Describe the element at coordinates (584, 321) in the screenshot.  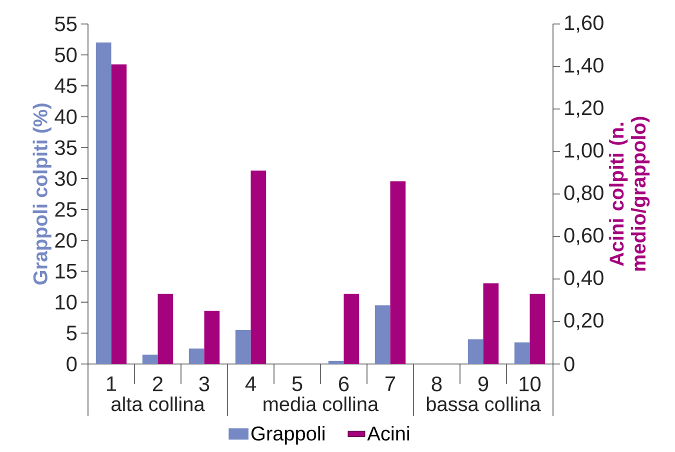
I see `y2-tick-label: 0,20` at that location.